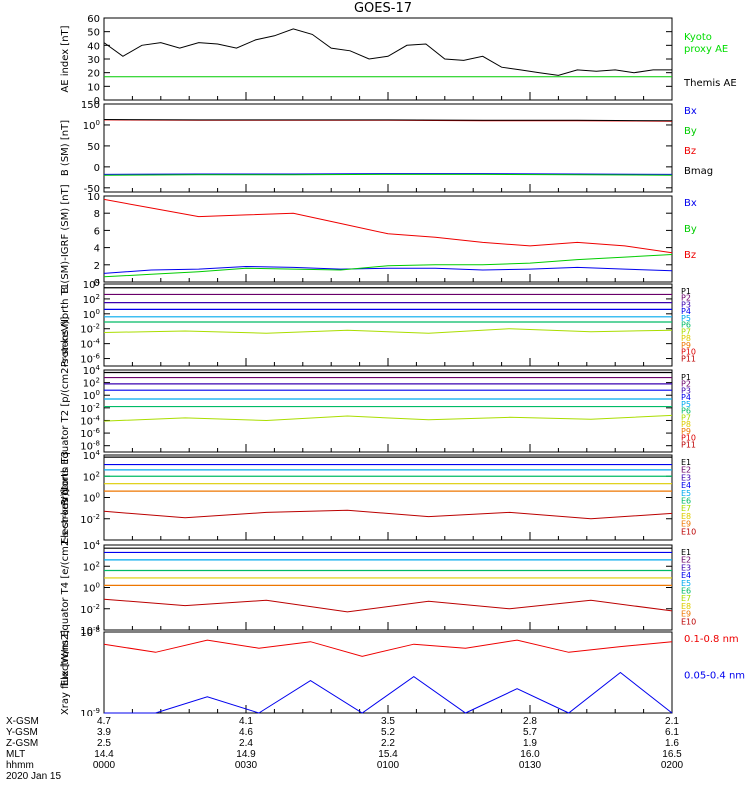  Describe the element at coordinates (375, 765) in the screenshot. I see `footer-row-hhmm: hhmm 0000 0030 0100 0130 0200` at that location.